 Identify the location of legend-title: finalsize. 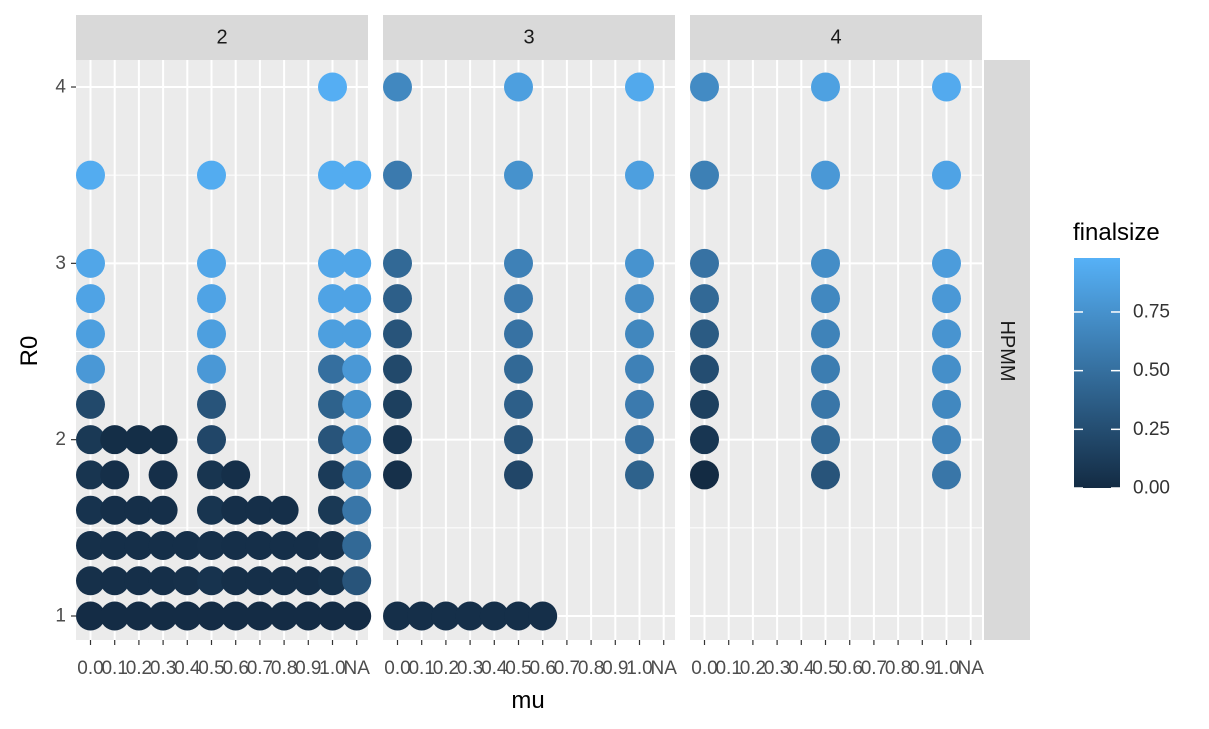
(1116, 232).